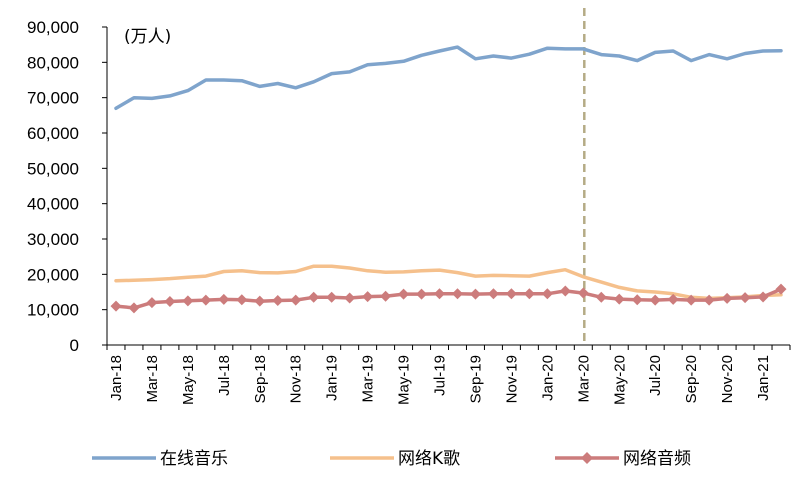 This screenshot has height=481, width=803. What do you see at coordinates (53, 274) in the screenshot?
I see `y-tick-label: 20,000` at bounding box center [53, 274].